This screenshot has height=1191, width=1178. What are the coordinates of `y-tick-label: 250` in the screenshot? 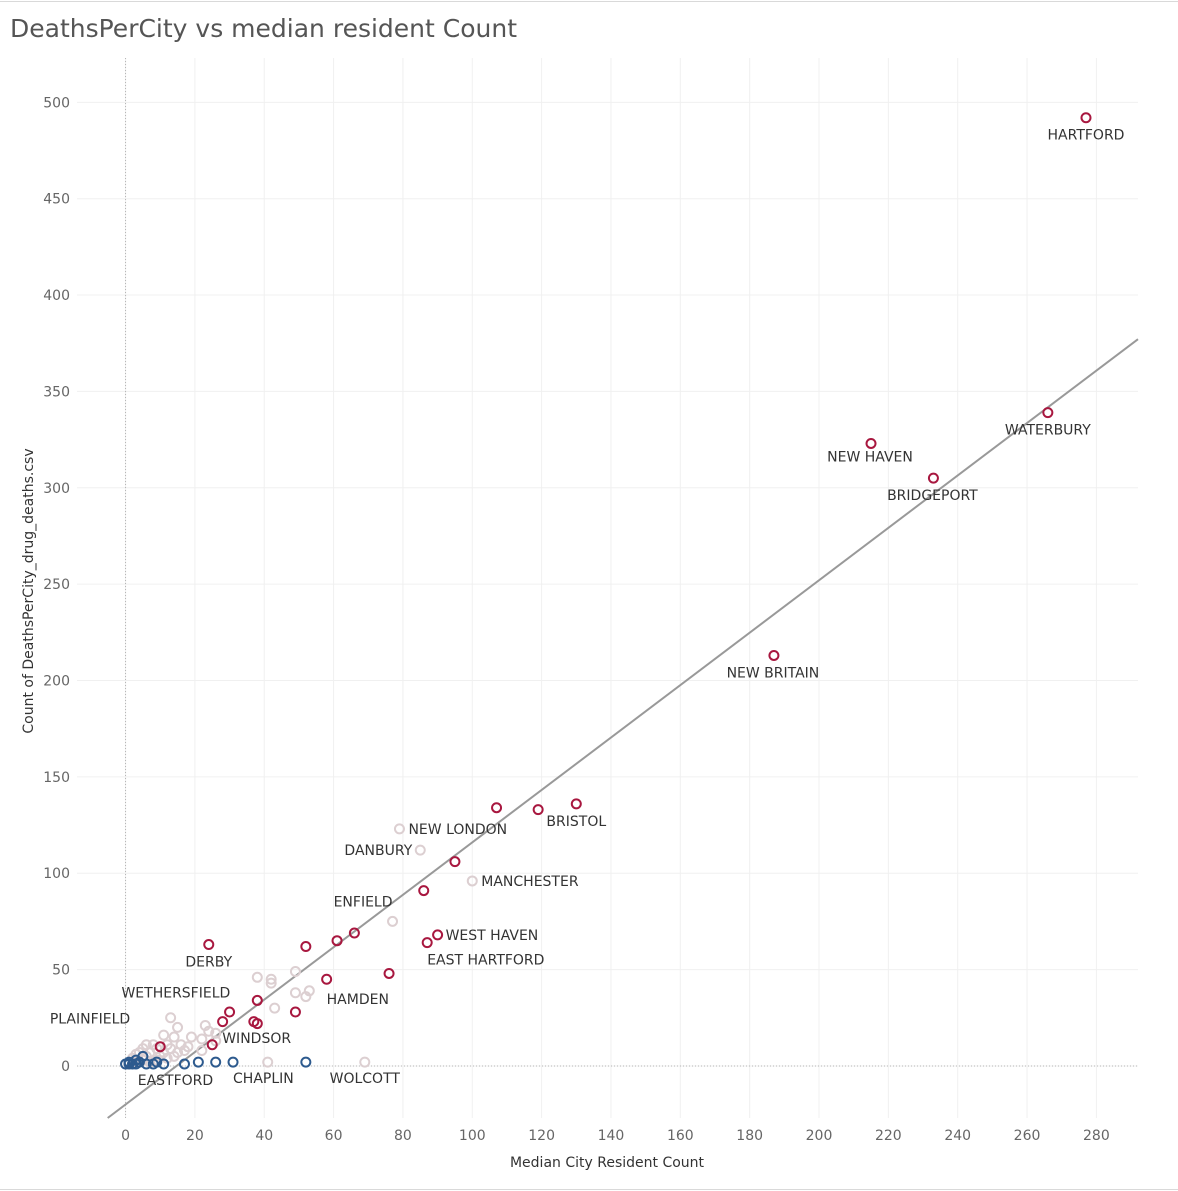 It's located at (56, 585).